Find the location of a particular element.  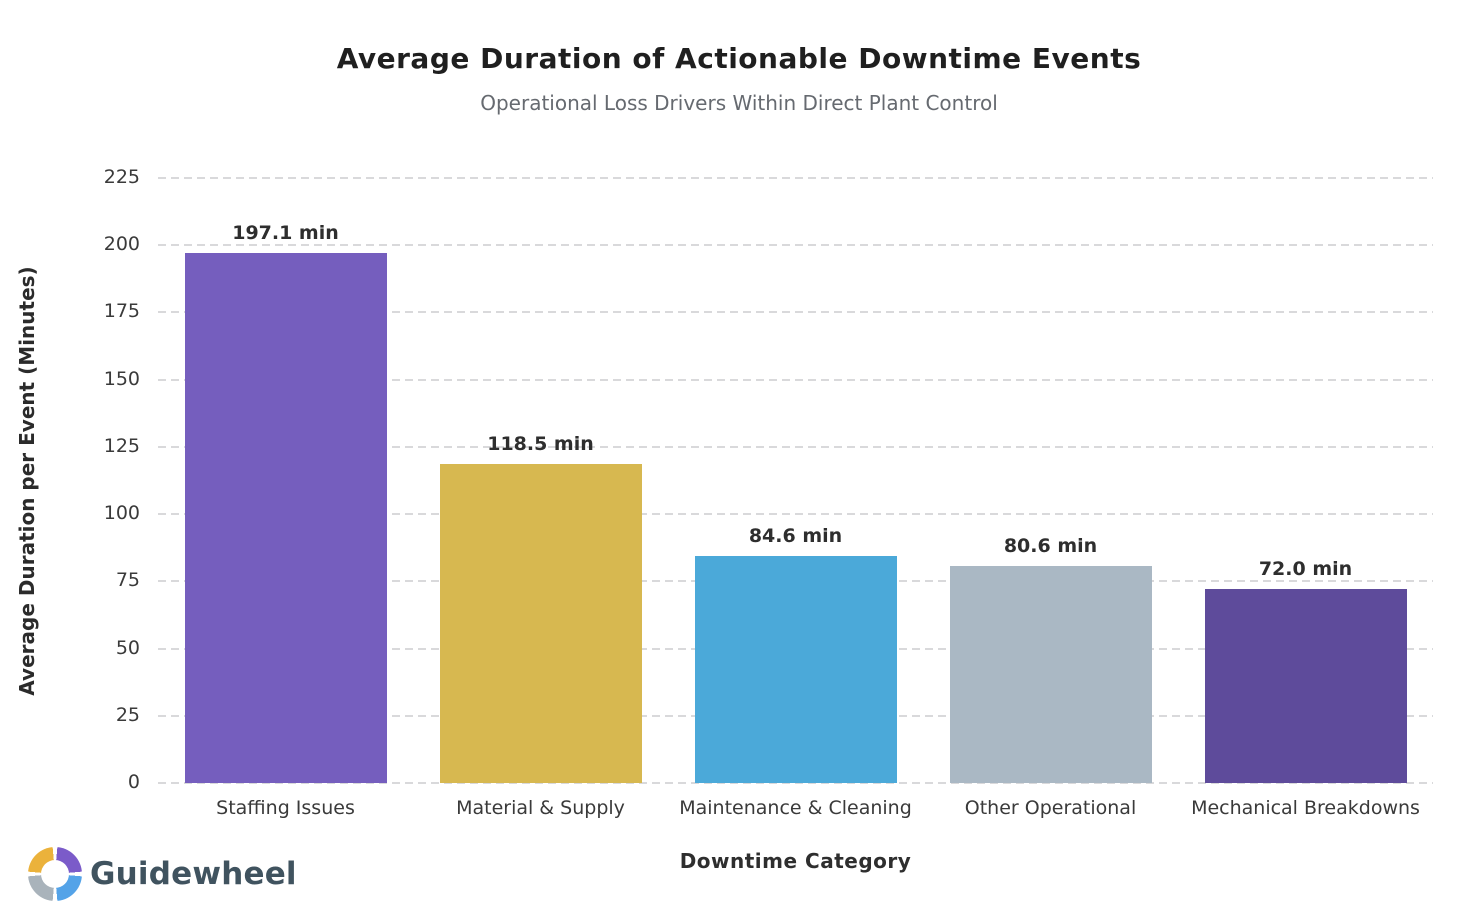

bar-value-label: 118.5 min is located at coordinates (540, 444).